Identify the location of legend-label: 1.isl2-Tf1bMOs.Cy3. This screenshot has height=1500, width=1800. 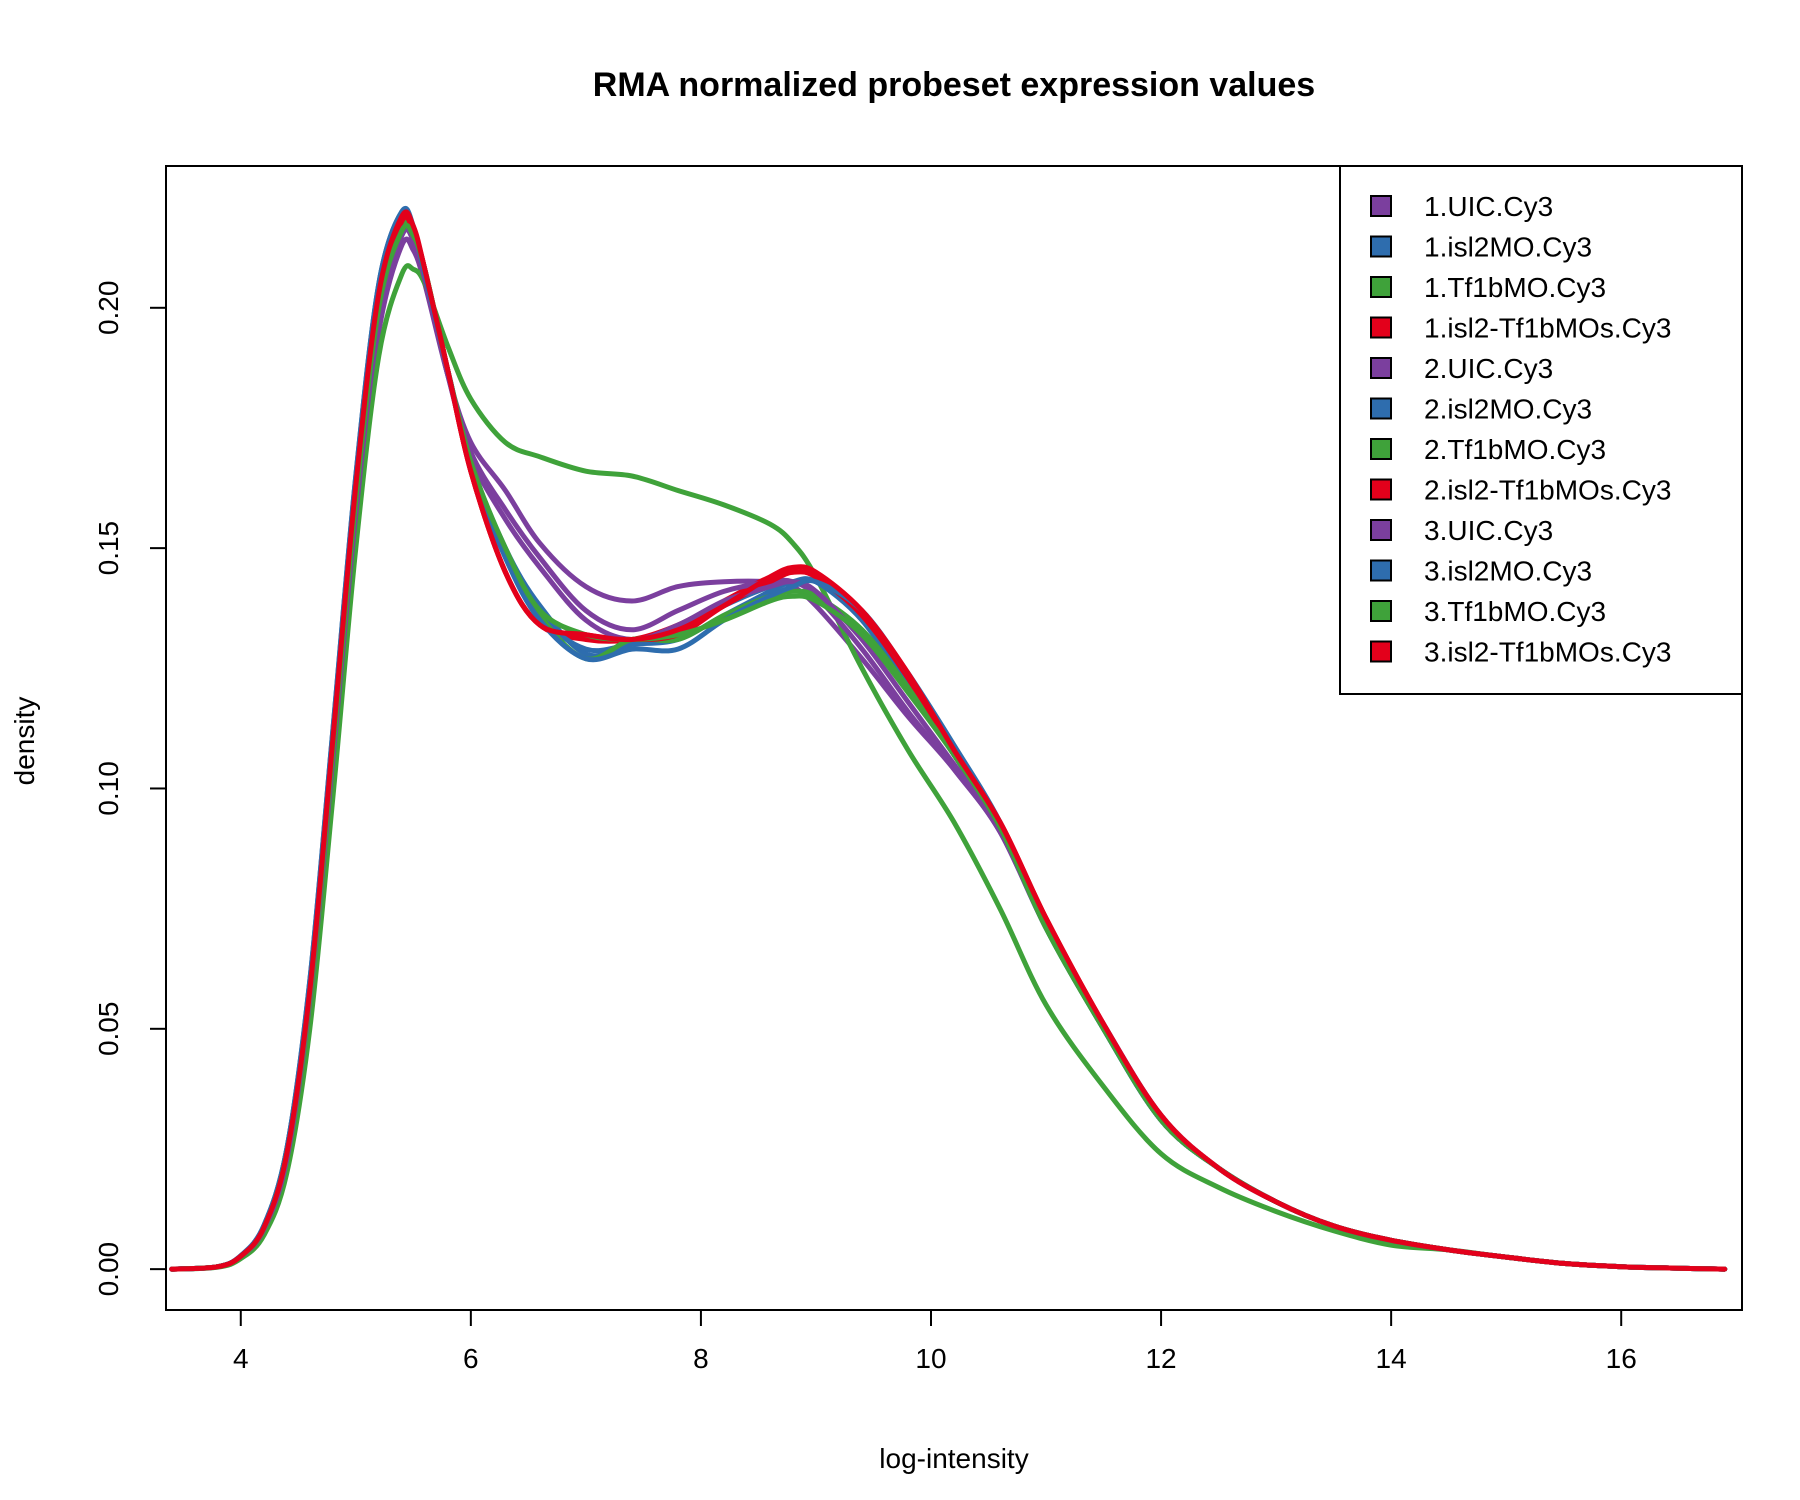
(1547, 328).